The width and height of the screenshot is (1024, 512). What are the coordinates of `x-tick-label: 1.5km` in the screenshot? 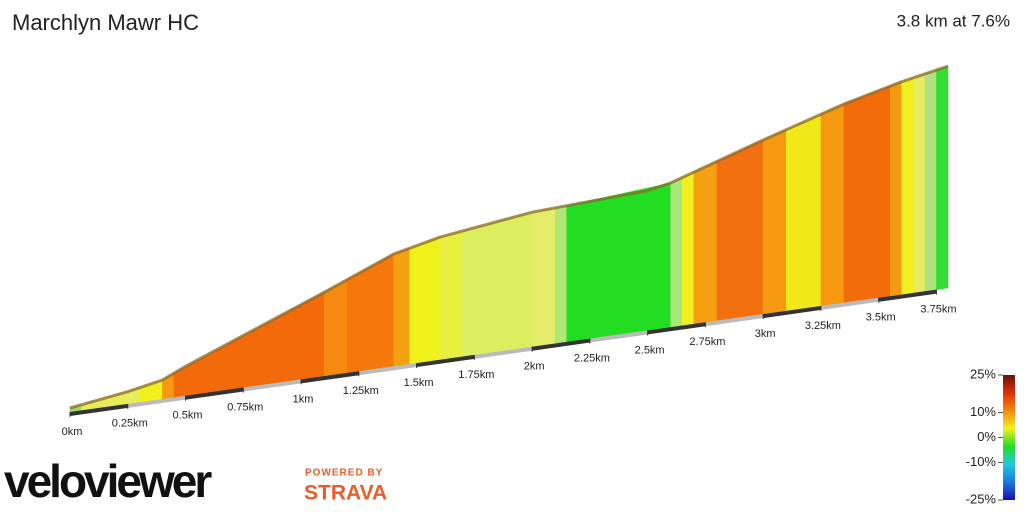 It's located at (419, 383).